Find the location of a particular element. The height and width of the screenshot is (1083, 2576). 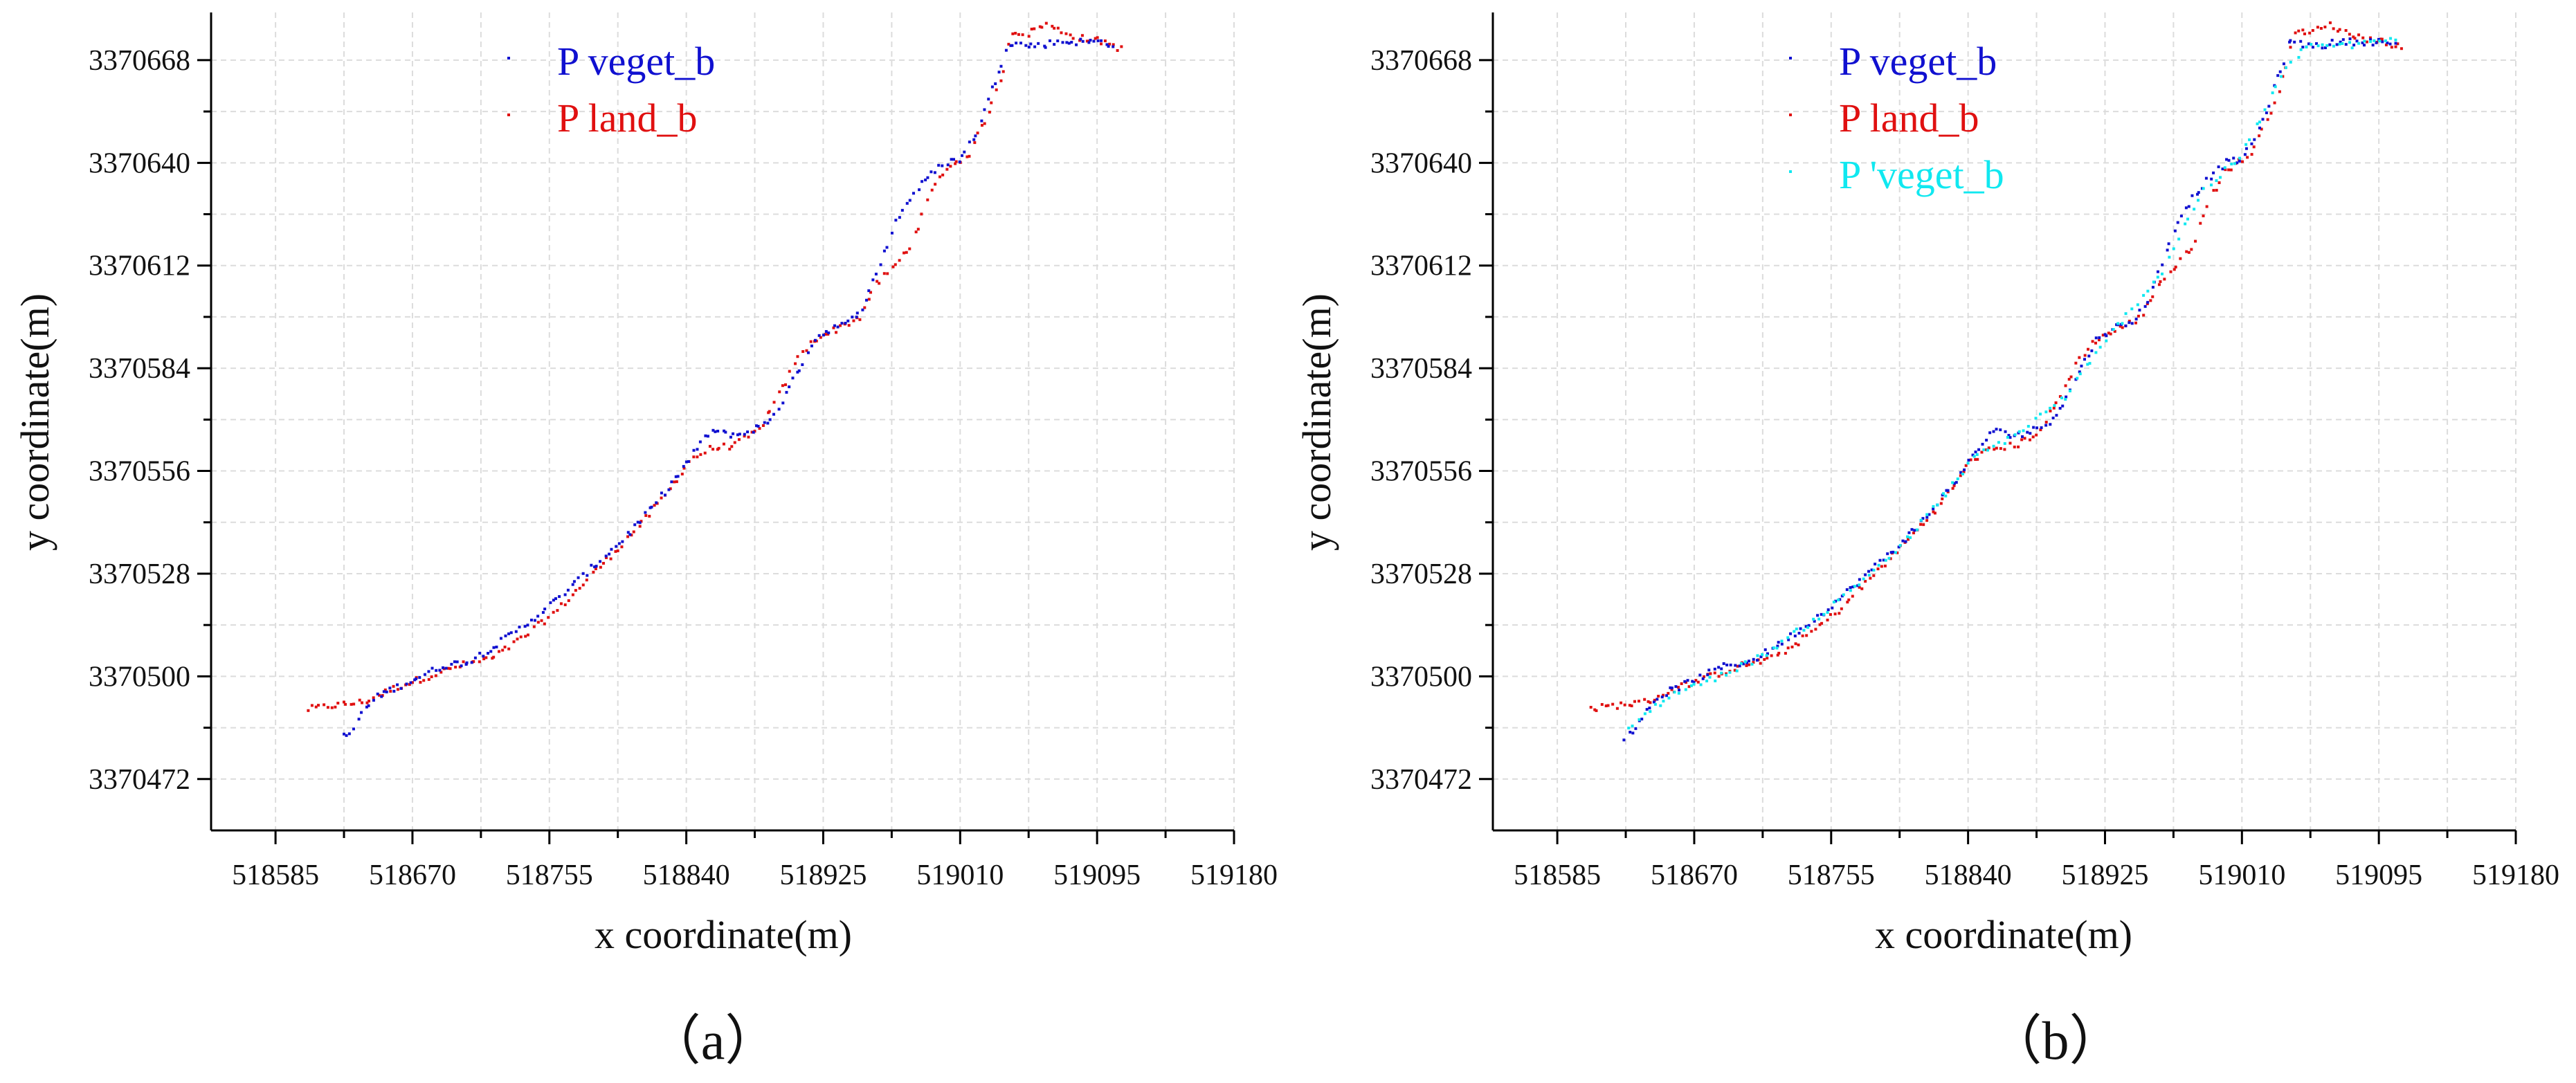

y-tick-label: 3370612 is located at coordinates (139, 266).